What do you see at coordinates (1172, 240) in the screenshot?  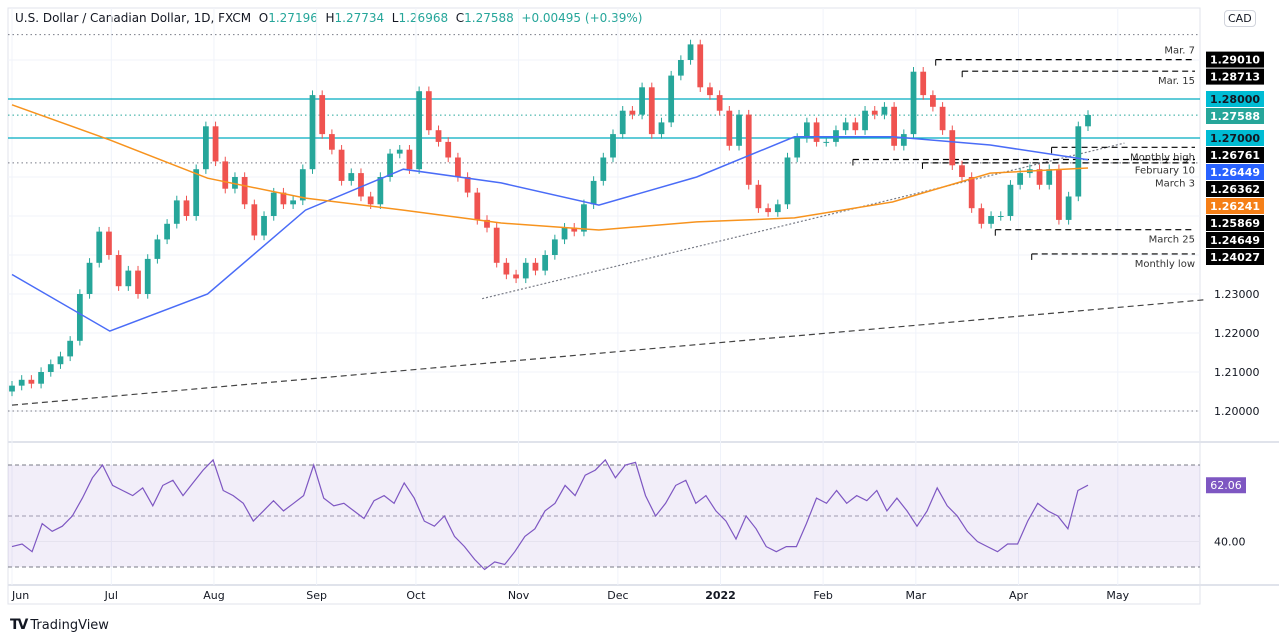 I see `annotation-label: March 25` at bounding box center [1172, 240].